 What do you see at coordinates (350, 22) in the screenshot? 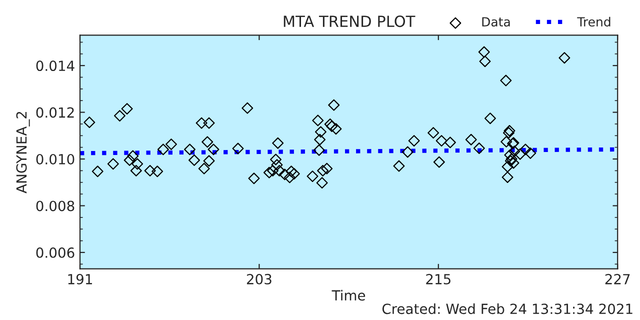
I see `chart-title: MTA TREND PLOT` at bounding box center [350, 22].